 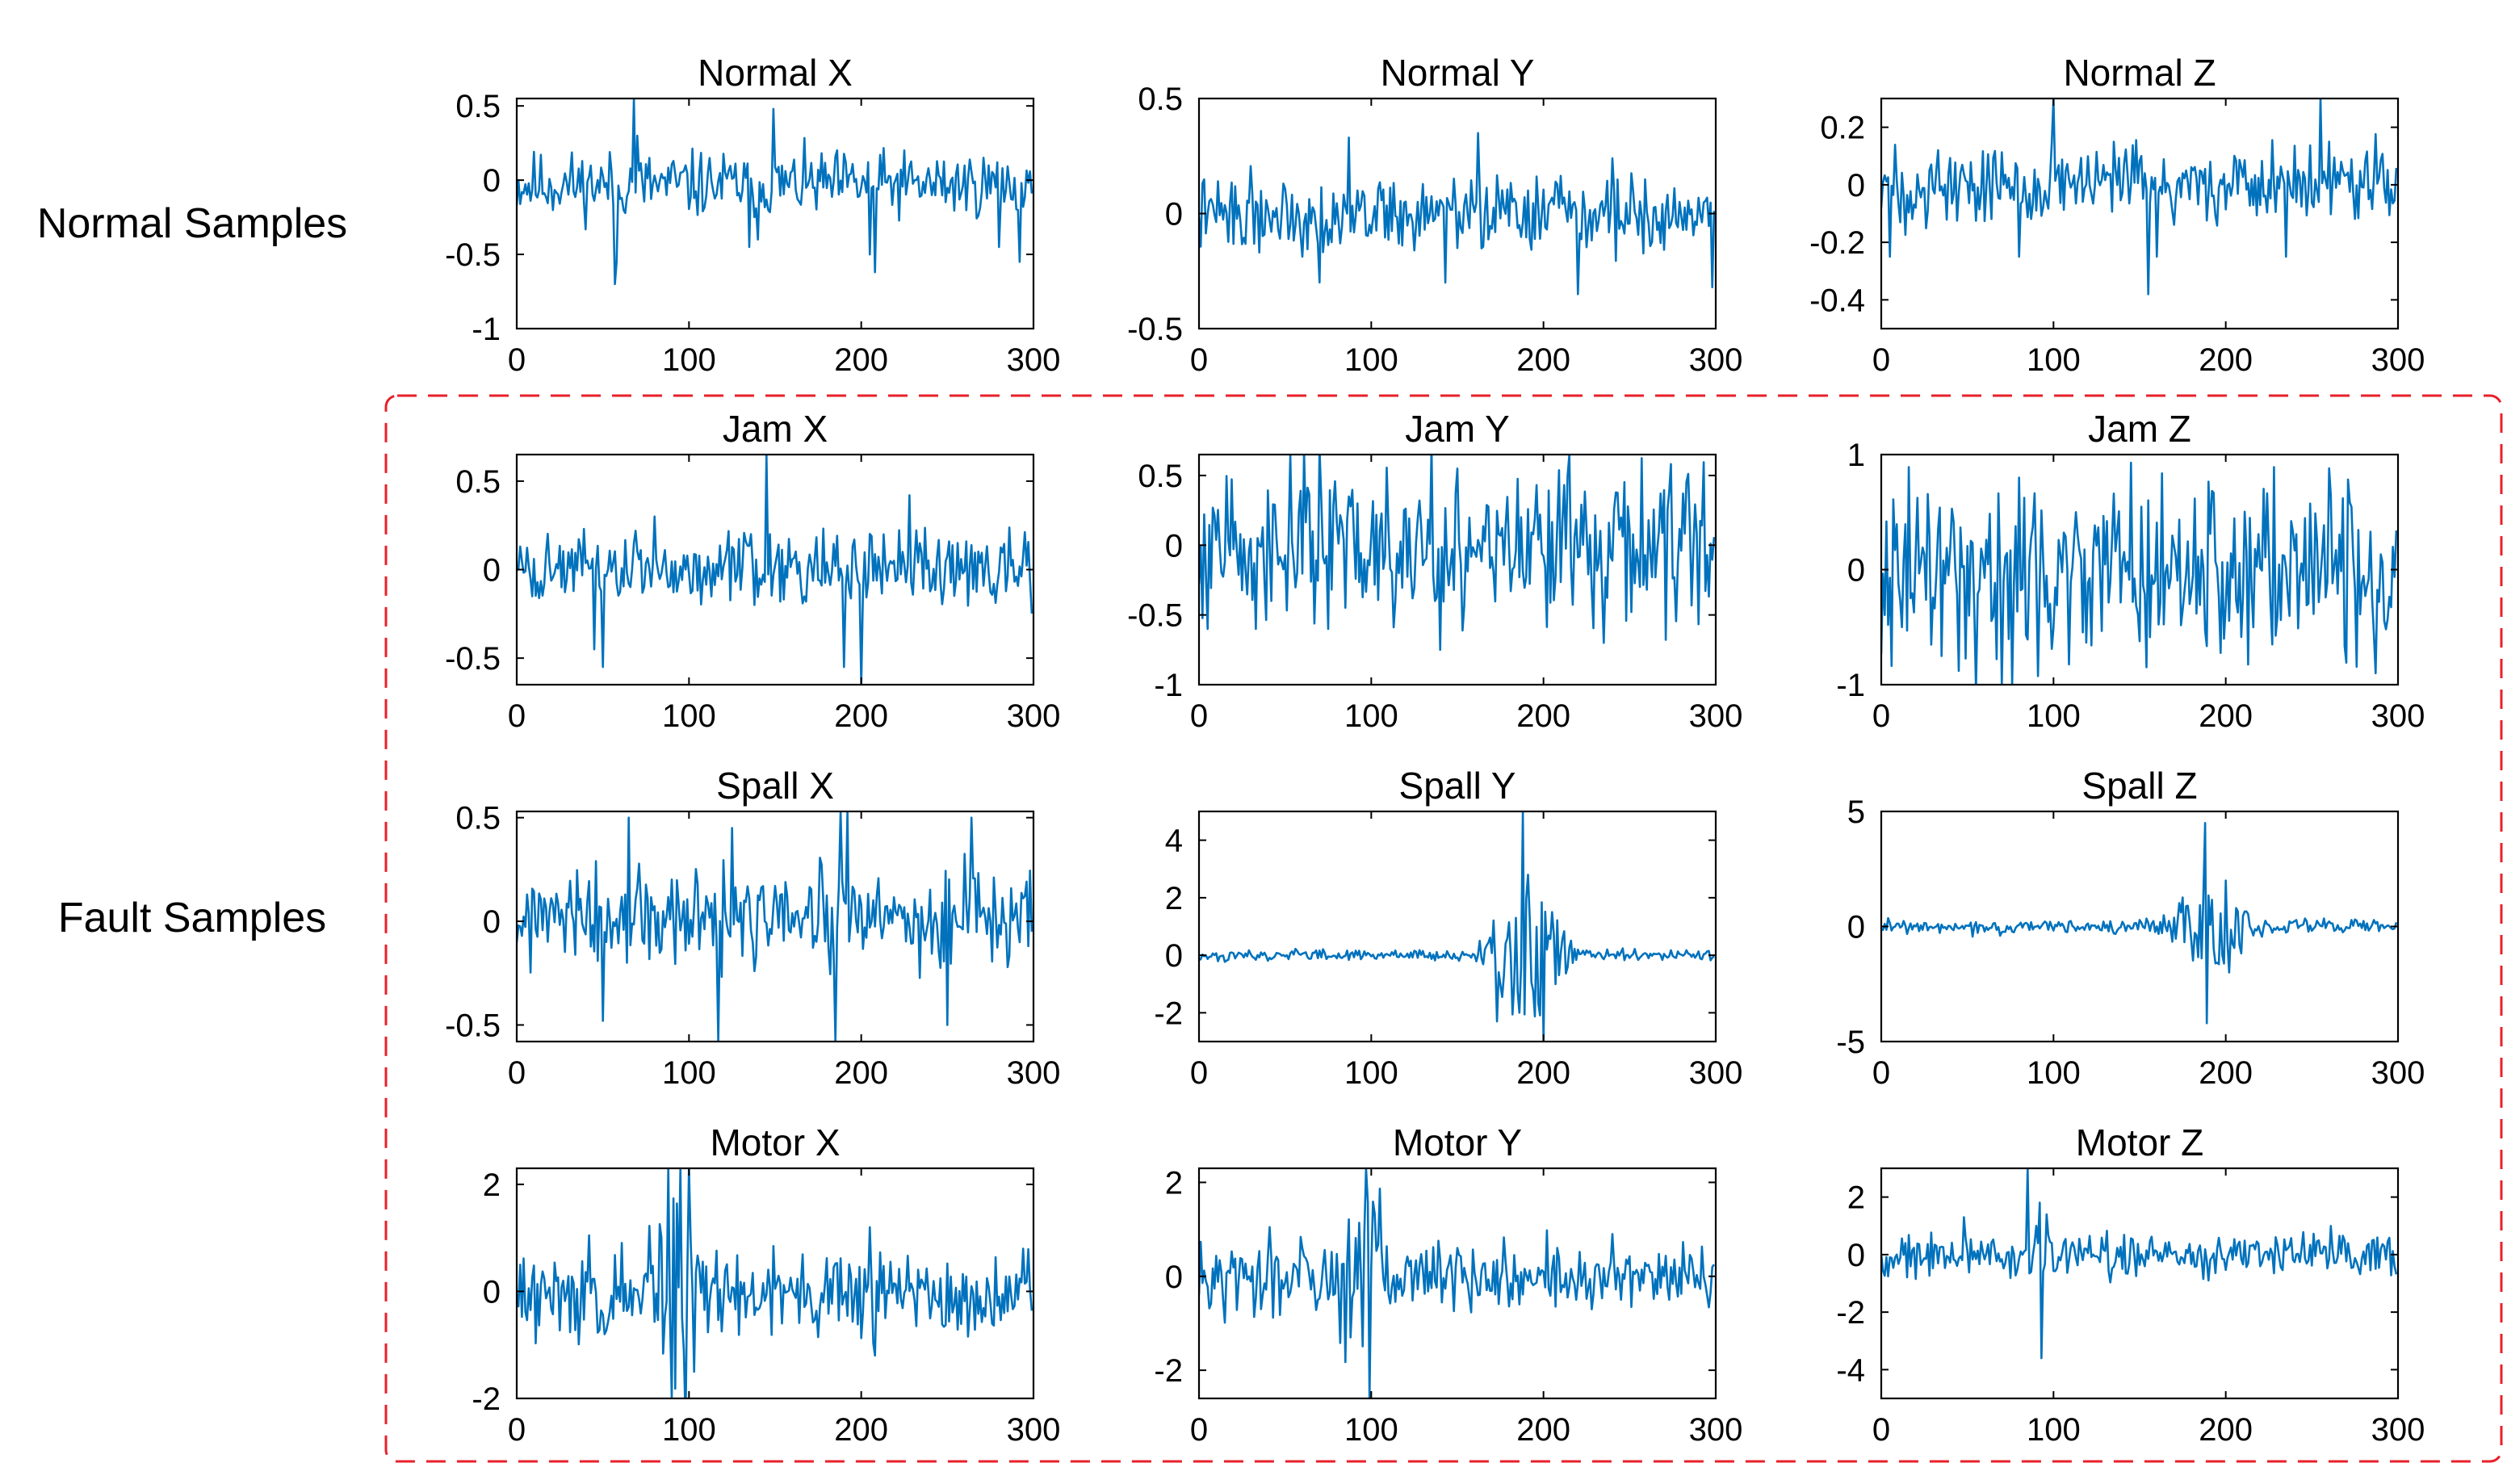 What do you see at coordinates (1457, 429) in the screenshot?
I see `chart-title: Jam Y` at bounding box center [1457, 429].